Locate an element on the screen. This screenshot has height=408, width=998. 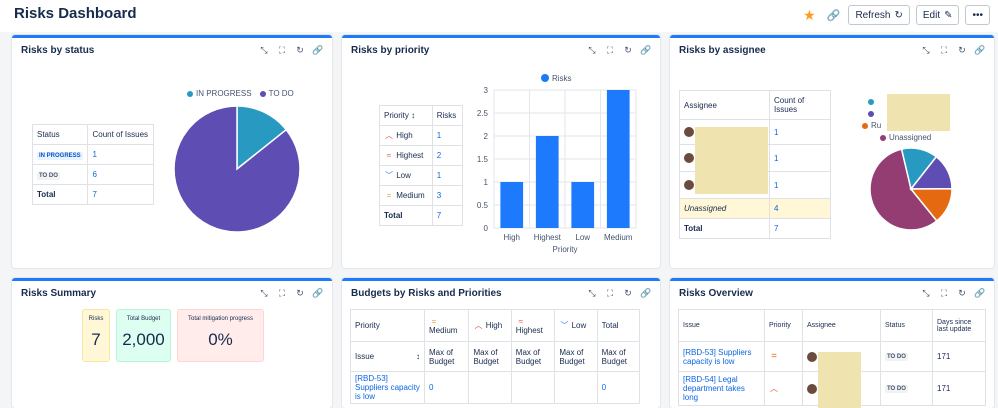
legend-item: Unassigned is located at coordinates (905, 138).